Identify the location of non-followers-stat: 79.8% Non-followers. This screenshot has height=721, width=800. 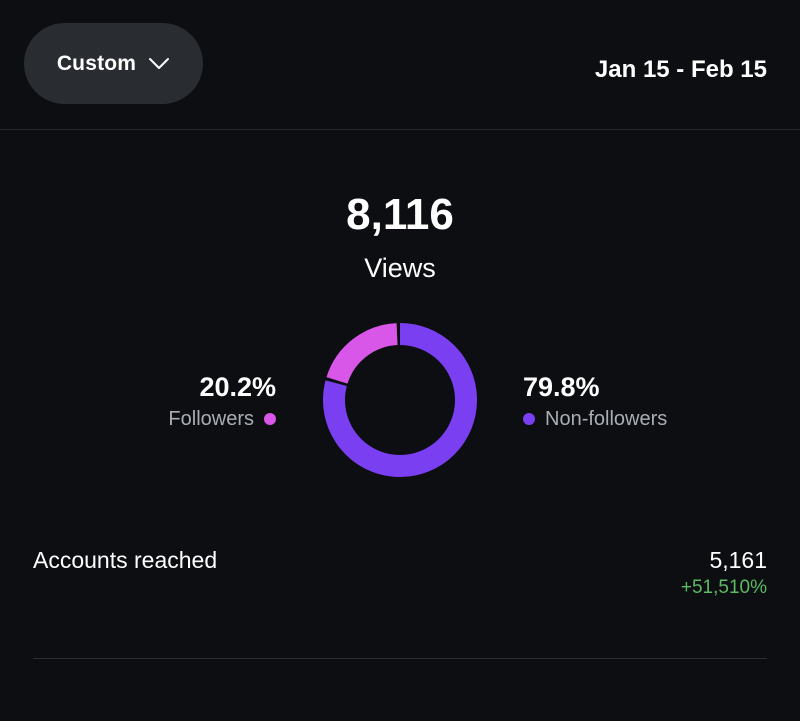
(595, 401).